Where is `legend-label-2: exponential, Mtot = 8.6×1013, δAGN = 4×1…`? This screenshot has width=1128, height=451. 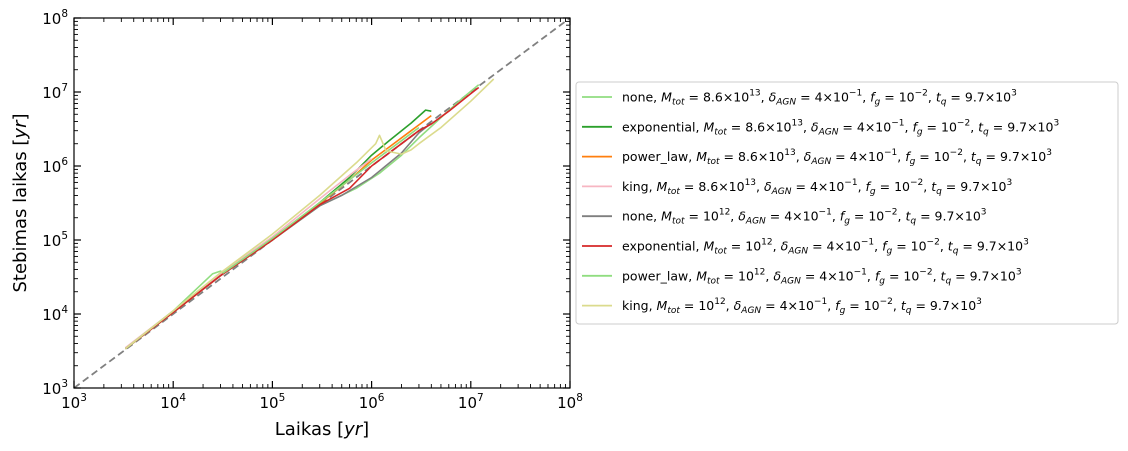
legend-label-2: exponential, Mtot = 8.6×1013, δAGN = 4×1… is located at coordinates (840, 127).